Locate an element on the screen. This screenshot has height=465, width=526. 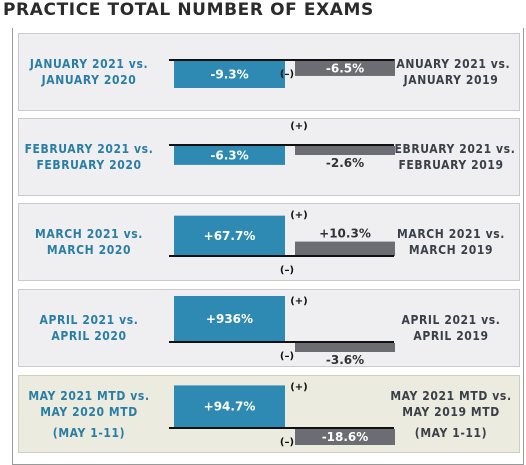
label-line: MARCH 2019 is located at coordinates (451, 250).